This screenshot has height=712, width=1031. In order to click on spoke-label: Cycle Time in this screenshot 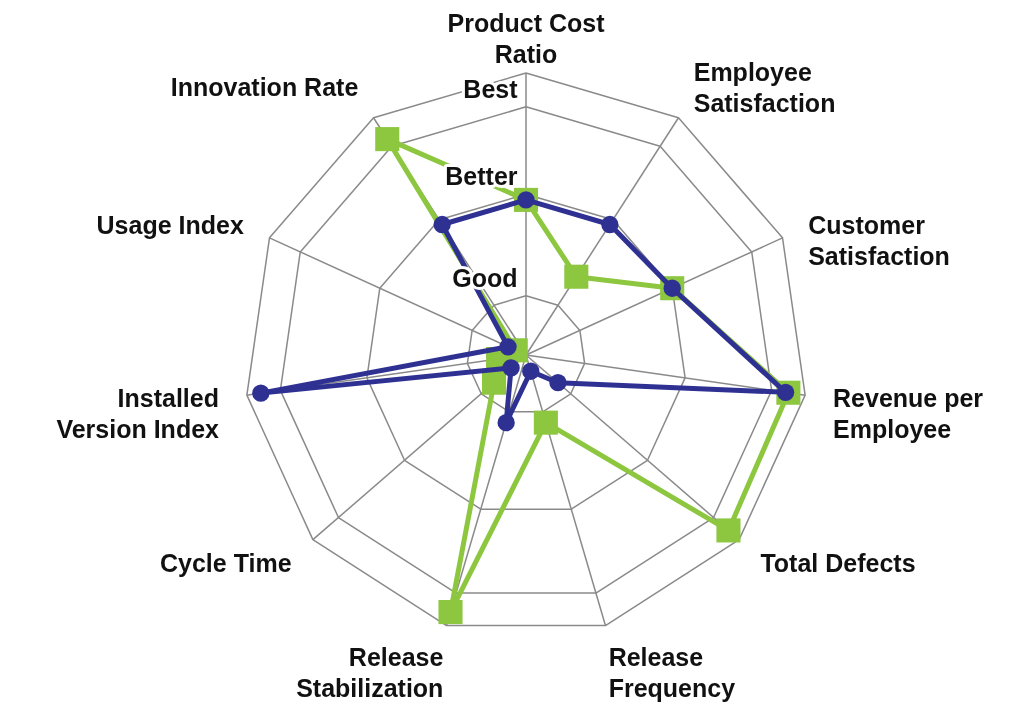, I will do `click(226, 562)`.